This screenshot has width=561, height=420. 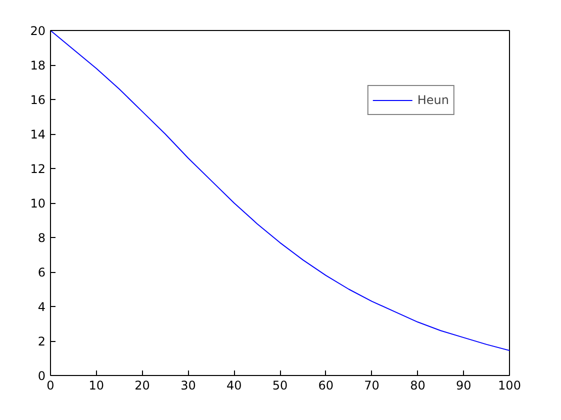 What do you see at coordinates (42, 273) in the screenshot?
I see `y-tick-label: 6` at bounding box center [42, 273].